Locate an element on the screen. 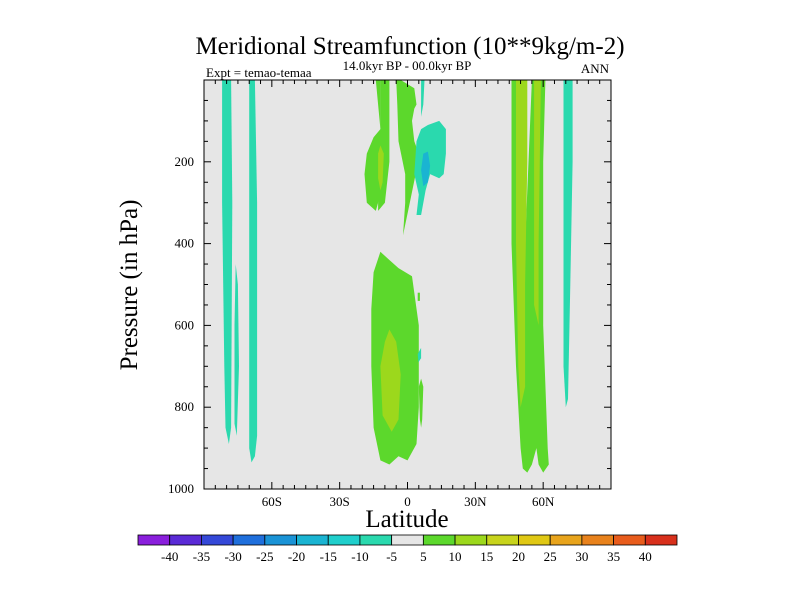 The width and height of the screenshot is (800, 600). colorbar-label: -5 is located at coordinates (391, 556).